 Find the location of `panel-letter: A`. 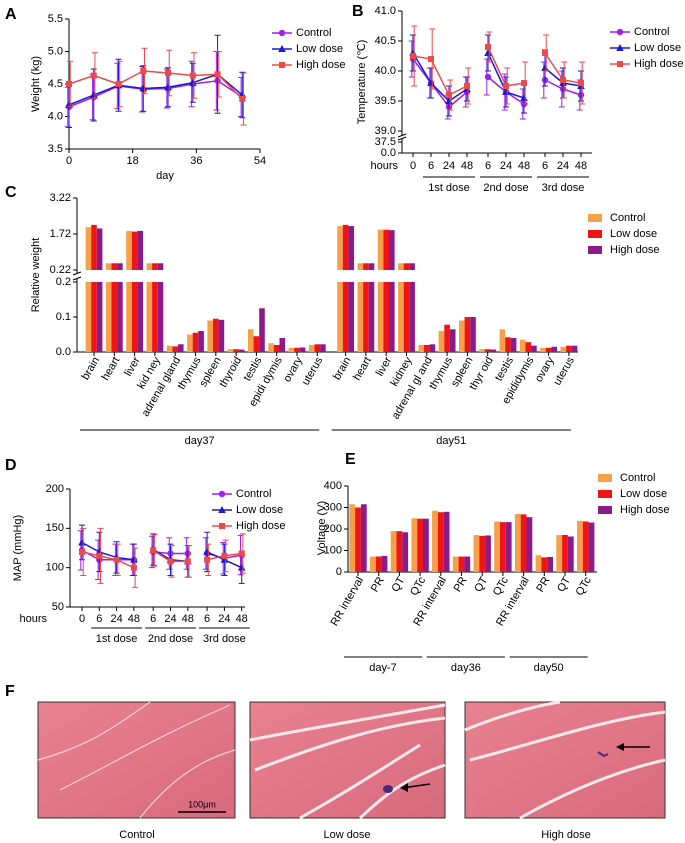

panel-letter: A is located at coordinates (11, 14).